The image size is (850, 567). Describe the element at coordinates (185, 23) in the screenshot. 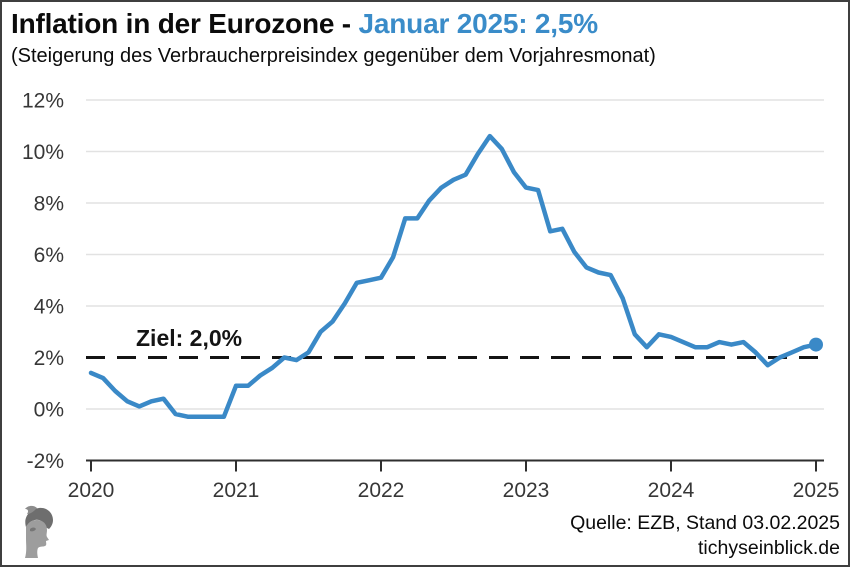

I see `chart-title-main: Inflation in der Eurozone -` at that location.